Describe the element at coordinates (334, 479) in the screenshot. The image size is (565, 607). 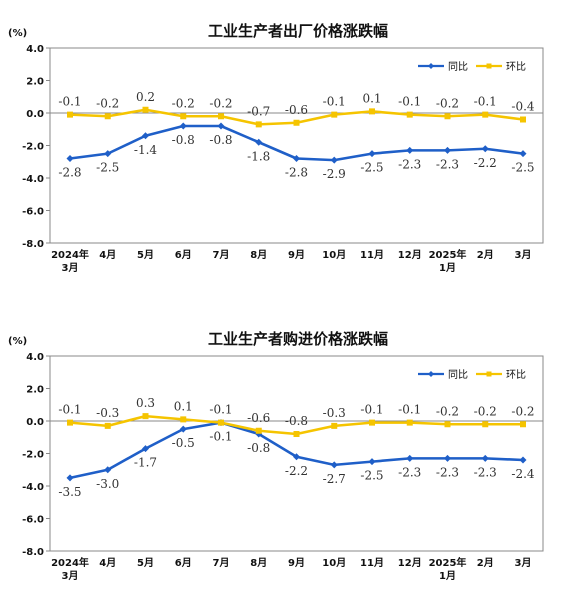
I see `data-label: -2.7` at that location.